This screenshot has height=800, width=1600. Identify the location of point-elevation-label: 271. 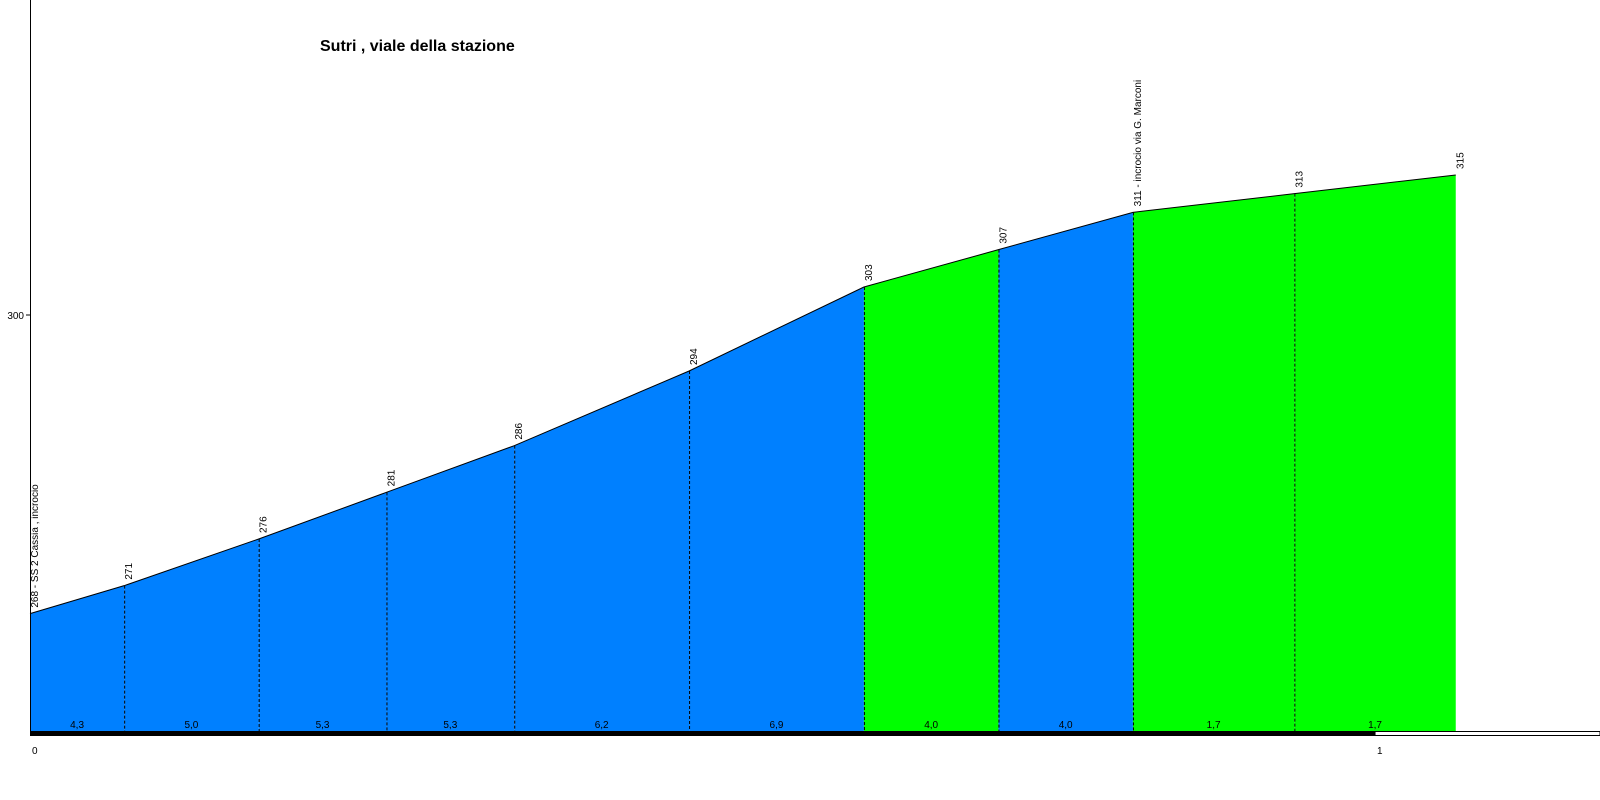
(129, 571).